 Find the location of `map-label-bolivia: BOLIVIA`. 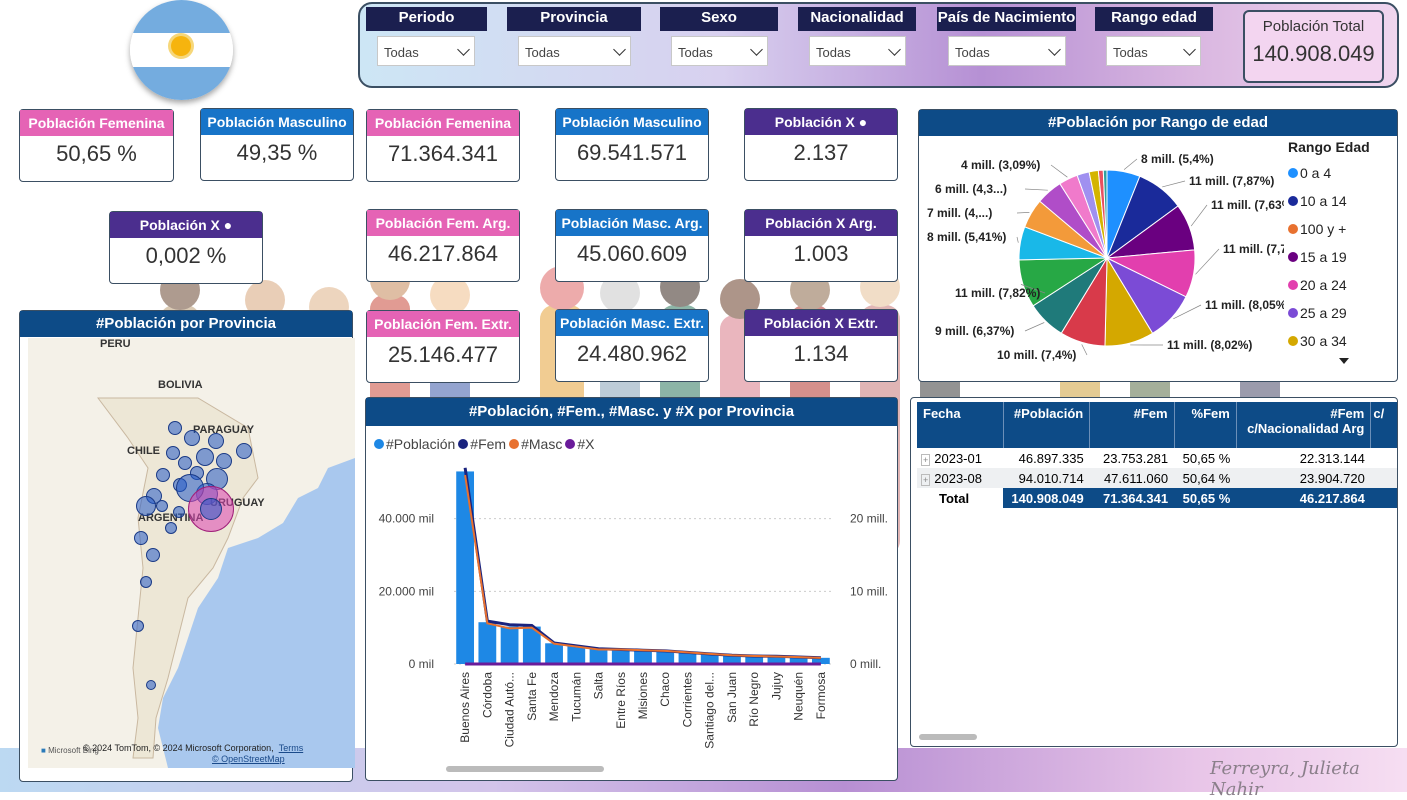

map-label-bolivia: BOLIVIA is located at coordinates (180, 385).